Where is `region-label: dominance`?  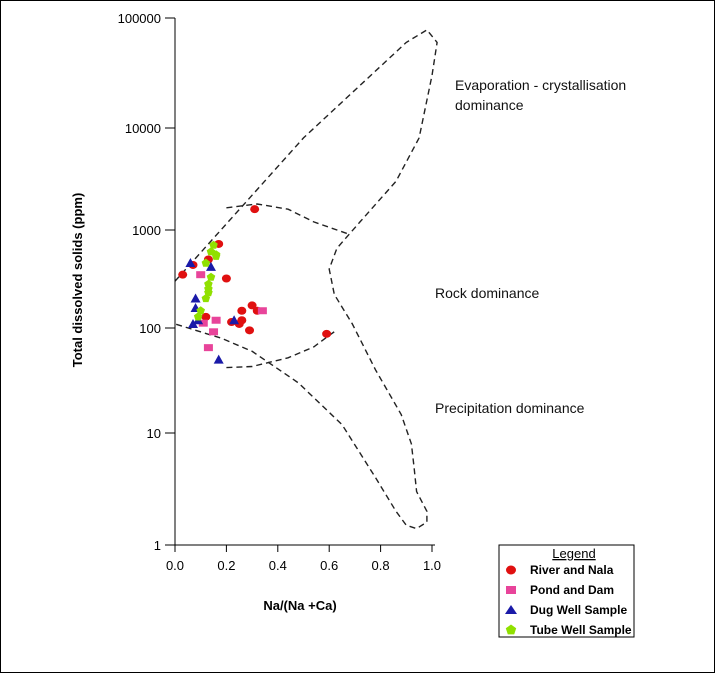 region-label: dominance is located at coordinates (489, 105).